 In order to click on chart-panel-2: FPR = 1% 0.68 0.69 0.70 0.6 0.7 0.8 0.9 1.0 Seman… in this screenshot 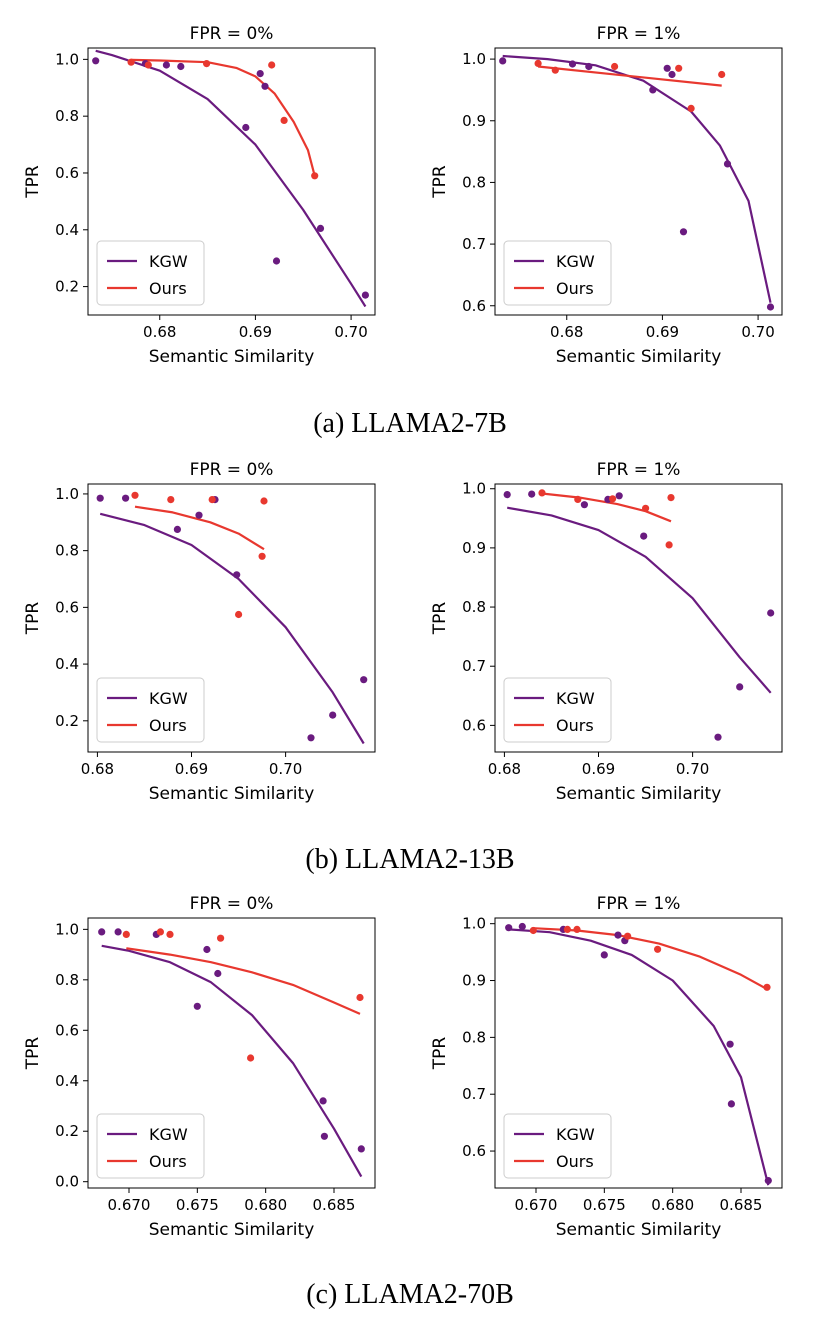, I will do `click(606, 195)`.